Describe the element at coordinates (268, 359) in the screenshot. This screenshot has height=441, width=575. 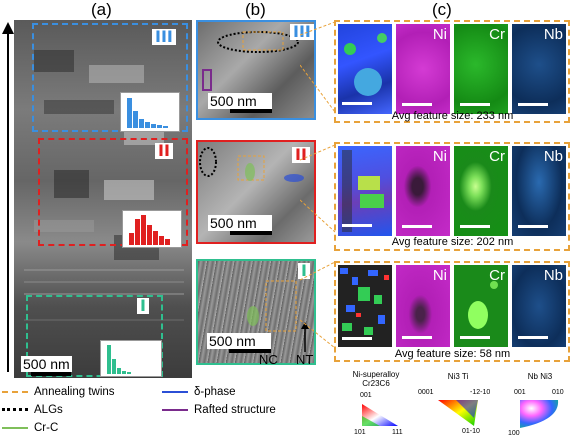
I see `nc-label: NC` at that location.